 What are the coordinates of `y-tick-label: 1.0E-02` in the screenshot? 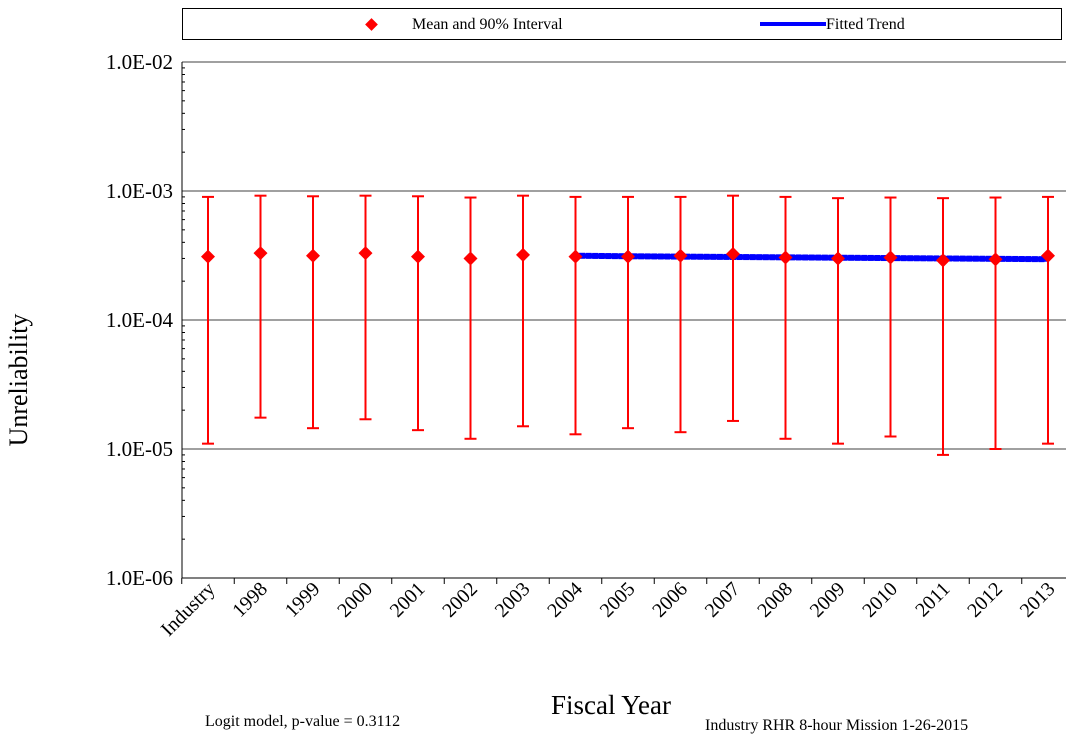 It's located at (139, 62).